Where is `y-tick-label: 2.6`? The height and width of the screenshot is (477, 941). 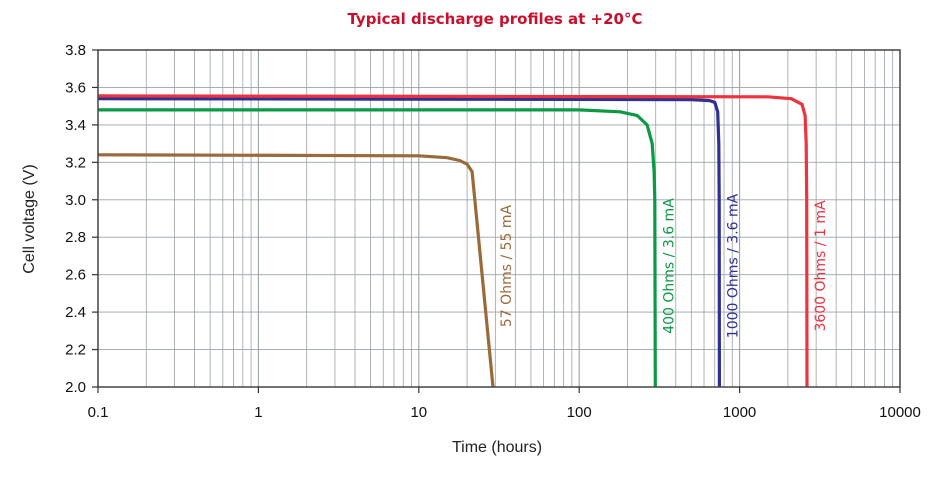
y-tick-label: 2.6 is located at coordinates (75, 275).